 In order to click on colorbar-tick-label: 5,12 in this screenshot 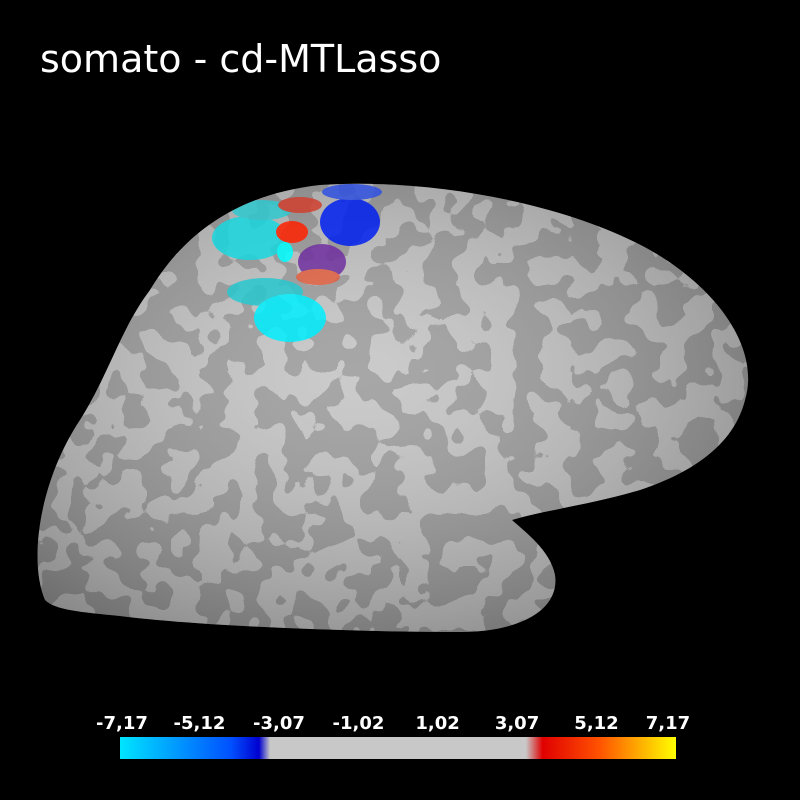, I will do `click(596, 723)`.